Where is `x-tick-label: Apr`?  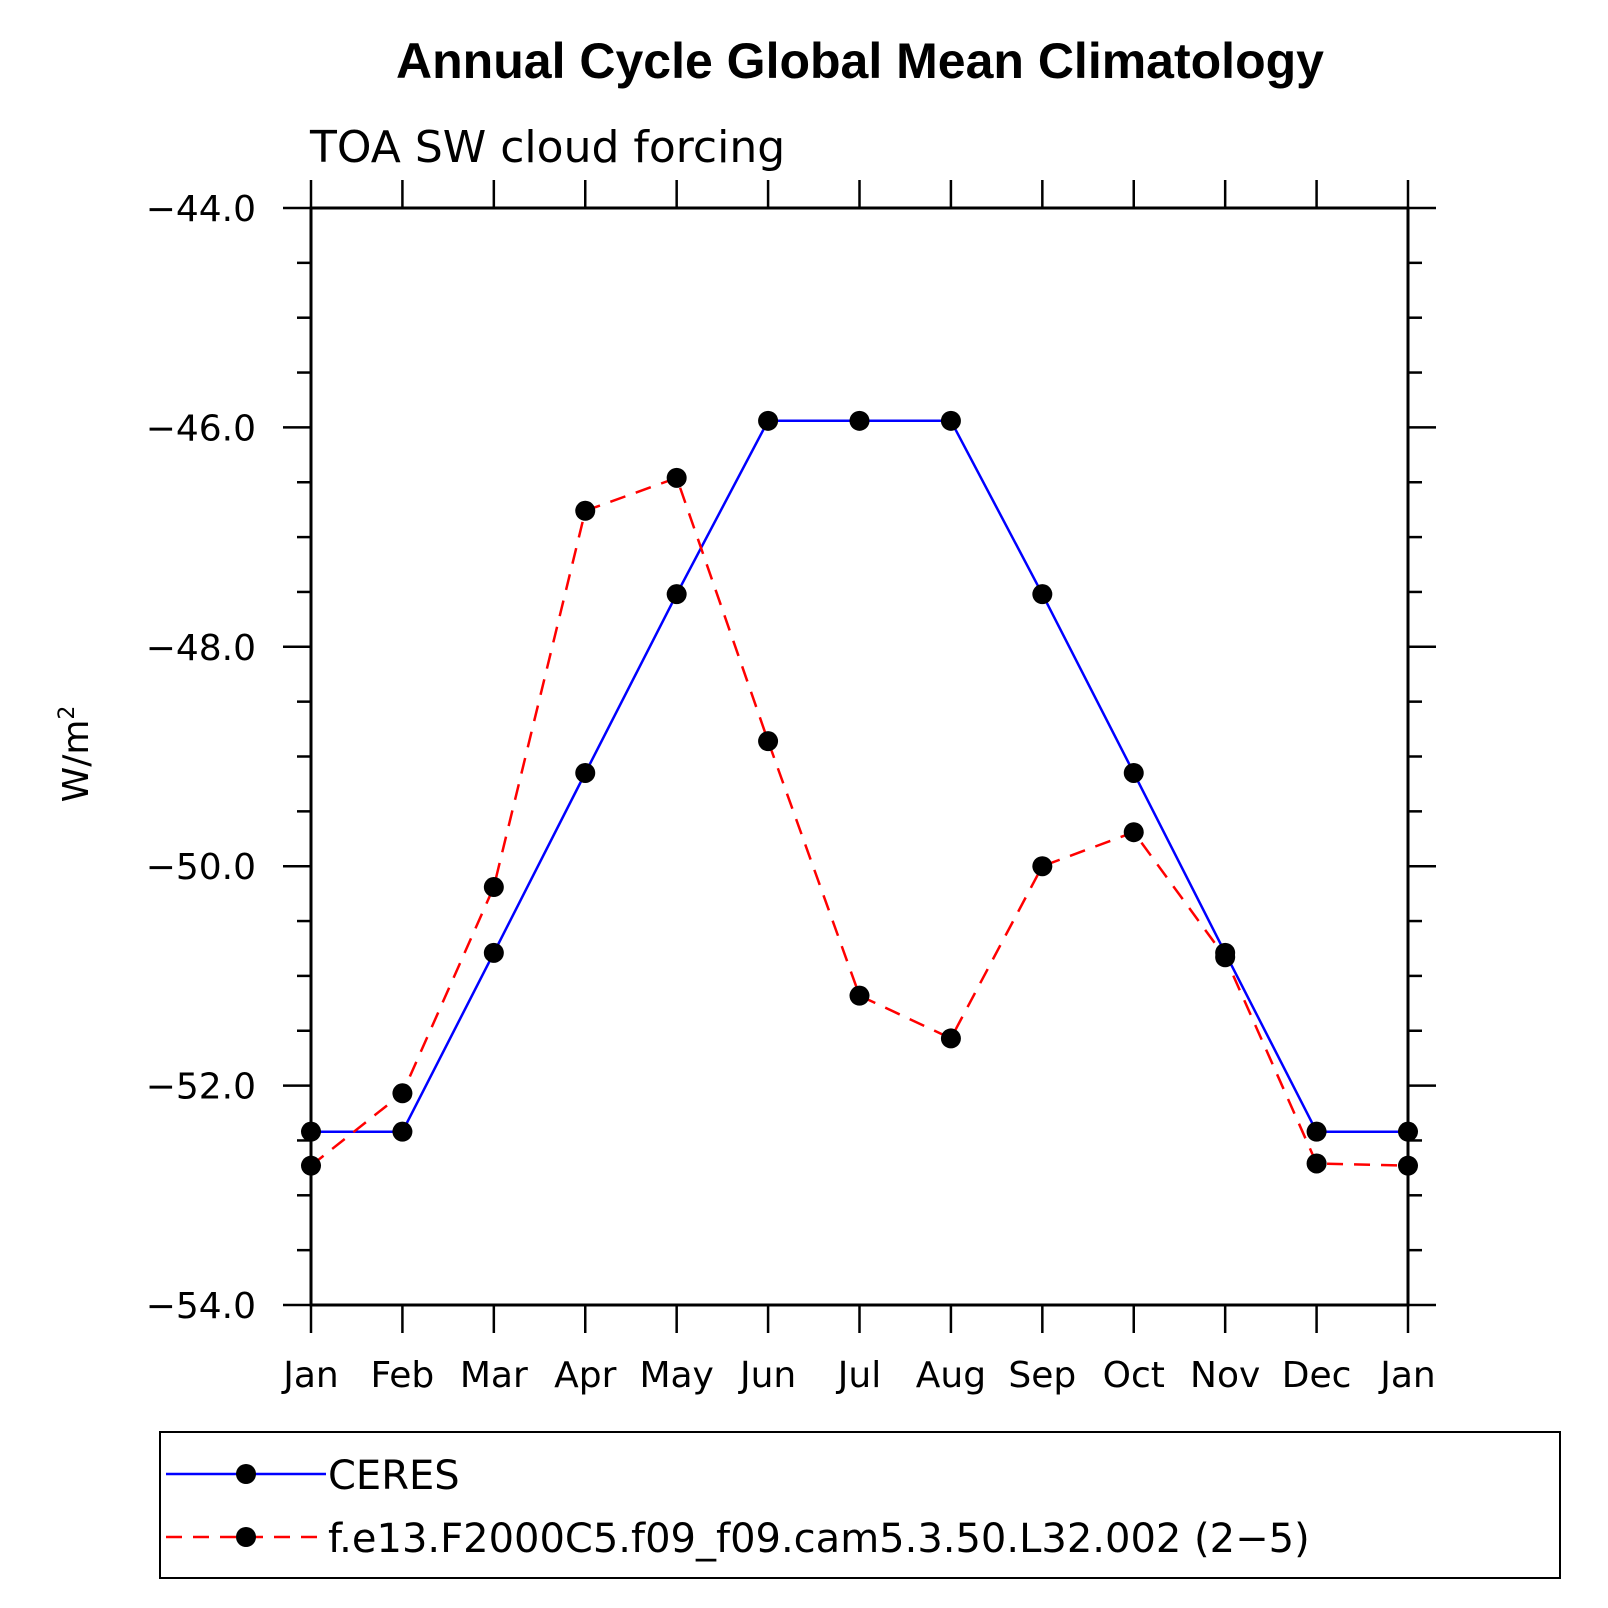
x-tick-label: Apr is located at coordinates (585, 1375).